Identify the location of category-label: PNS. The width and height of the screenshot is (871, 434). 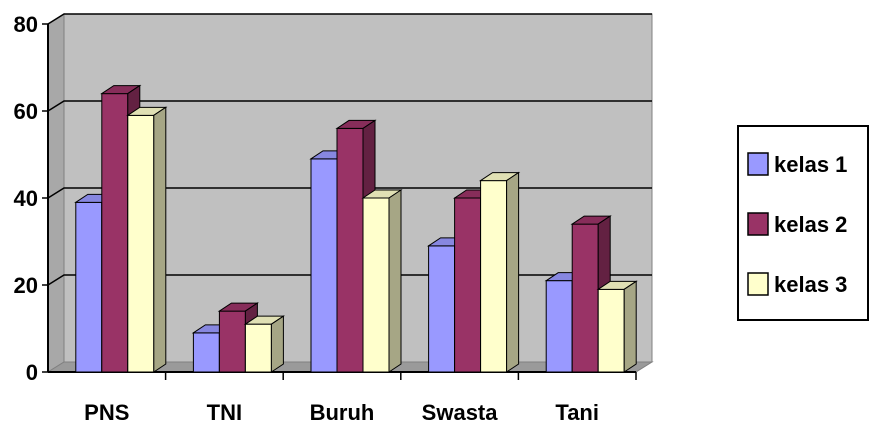
(106, 412).